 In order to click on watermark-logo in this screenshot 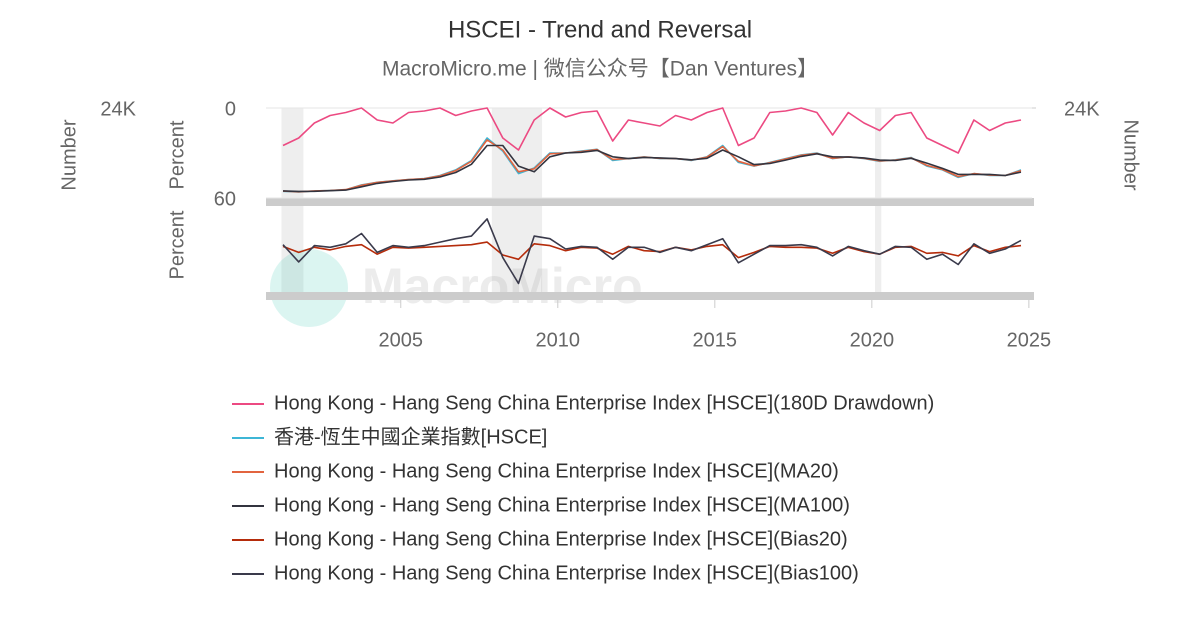, I will do `click(309, 288)`.